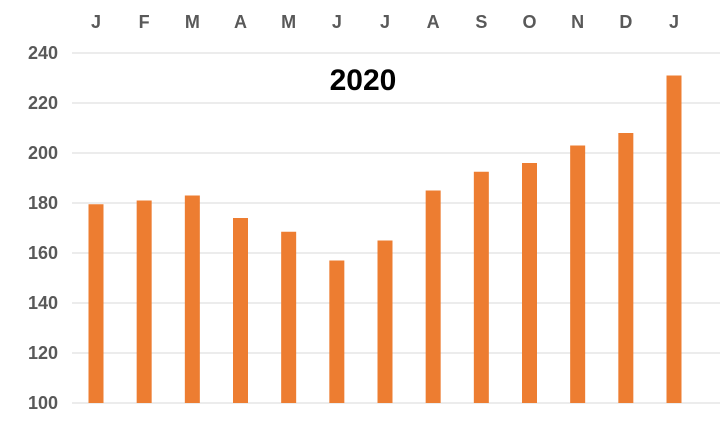 The width and height of the screenshot is (724, 423). What do you see at coordinates (529, 22) in the screenshot?
I see `x-tick-label: O` at bounding box center [529, 22].